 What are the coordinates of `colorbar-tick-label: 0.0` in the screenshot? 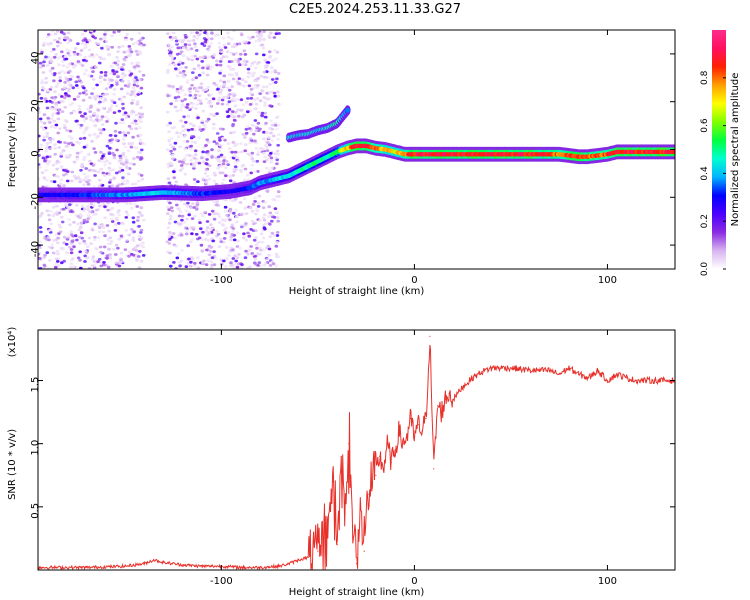 It's located at (705, 269).